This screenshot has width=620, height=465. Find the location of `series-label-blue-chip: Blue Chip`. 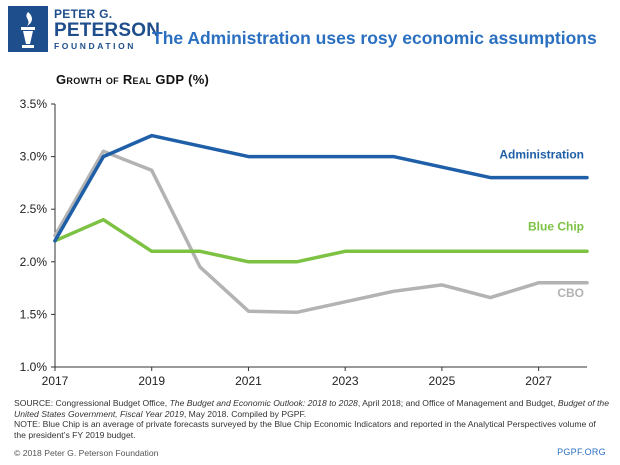

series-label-blue-chip: Blue Chip is located at coordinates (556, 226).